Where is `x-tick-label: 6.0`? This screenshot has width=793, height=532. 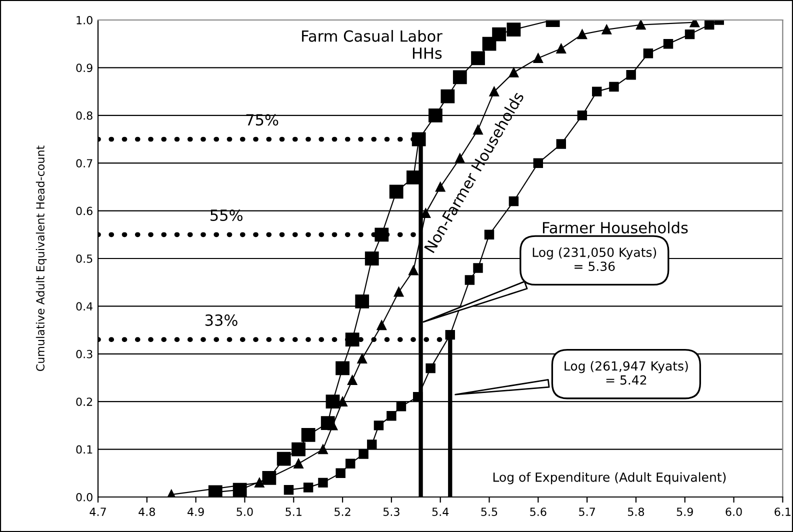
x-tick-label: 6.0 is located at coordinates (734, 512).